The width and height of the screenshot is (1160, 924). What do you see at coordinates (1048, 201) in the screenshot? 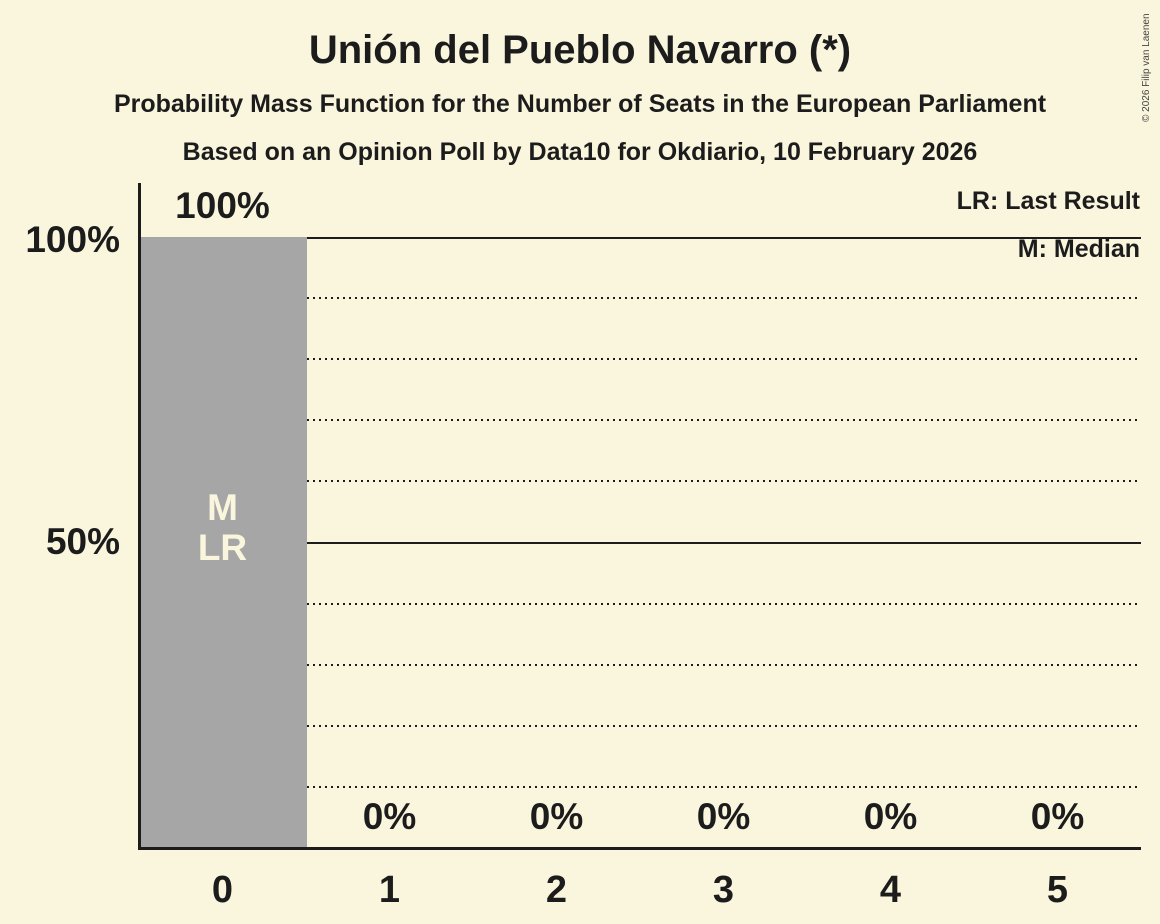
I see `legend-last-result: LR: Last Result` at bounding box center [1048, 201].